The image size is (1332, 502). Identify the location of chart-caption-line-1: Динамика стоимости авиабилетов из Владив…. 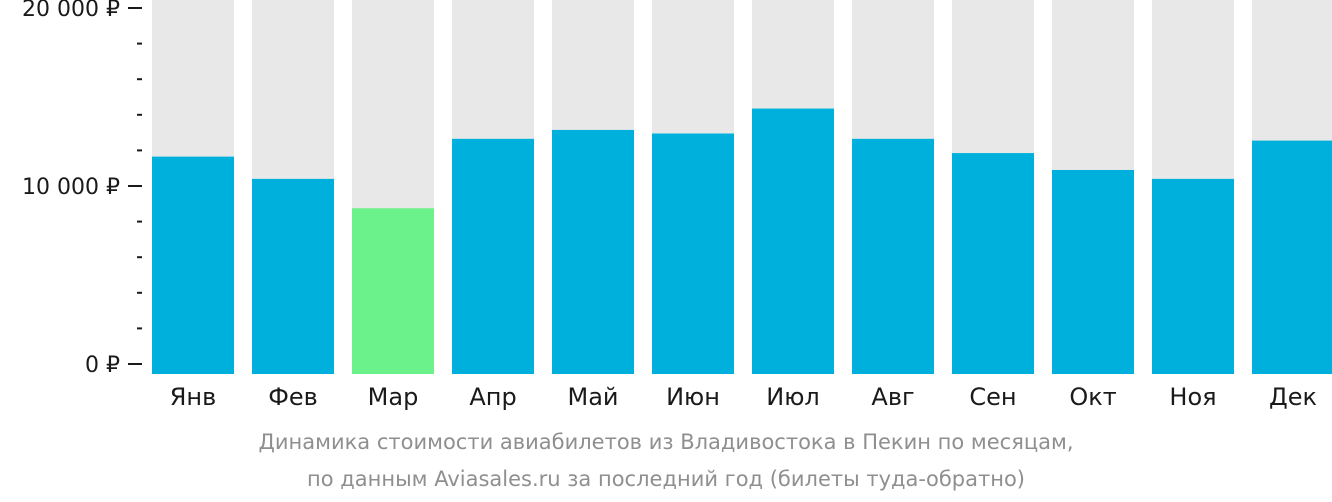
(666, 442).